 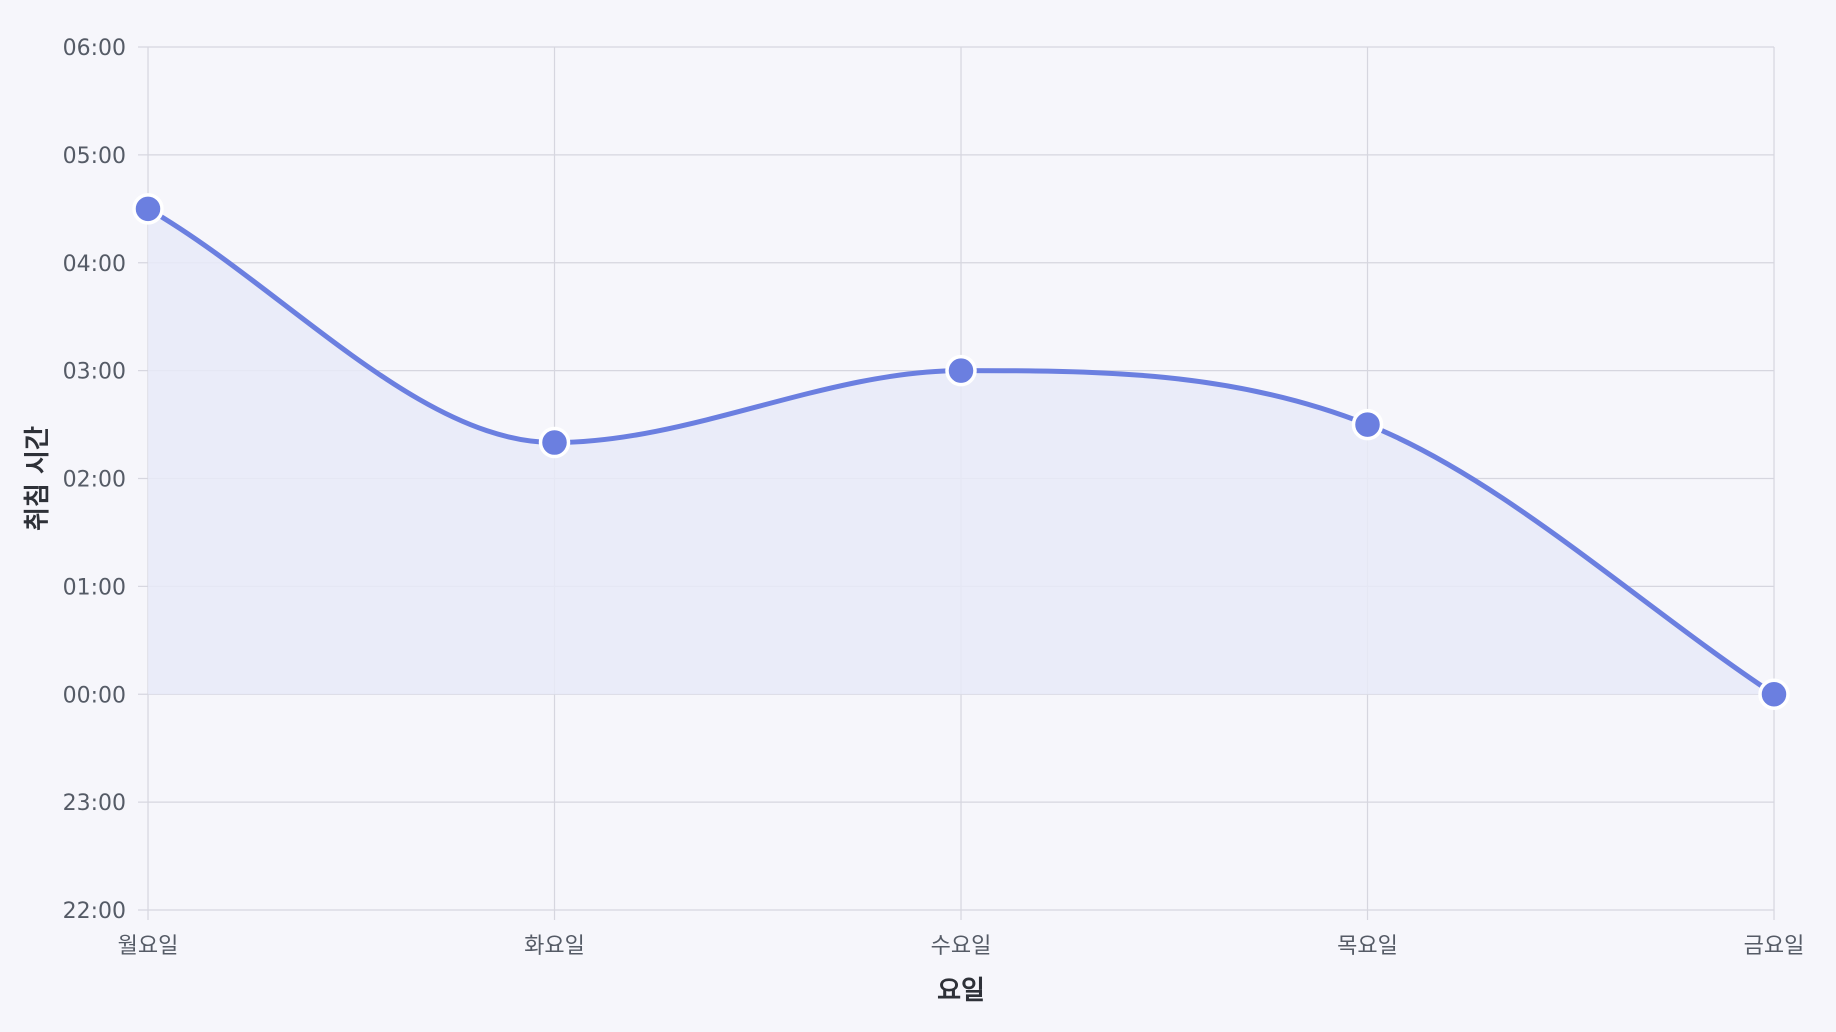 What do you see at coordinates (1367, 946) in the screenshot?
I see `x-tick-label: 목요일` at bounding box center [1367, 946].